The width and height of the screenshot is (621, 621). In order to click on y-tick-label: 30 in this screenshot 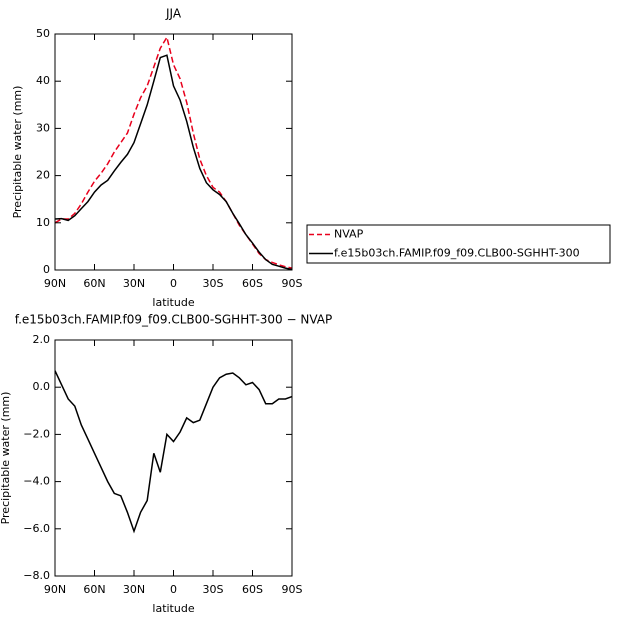, I will do `click(43, 127)`.